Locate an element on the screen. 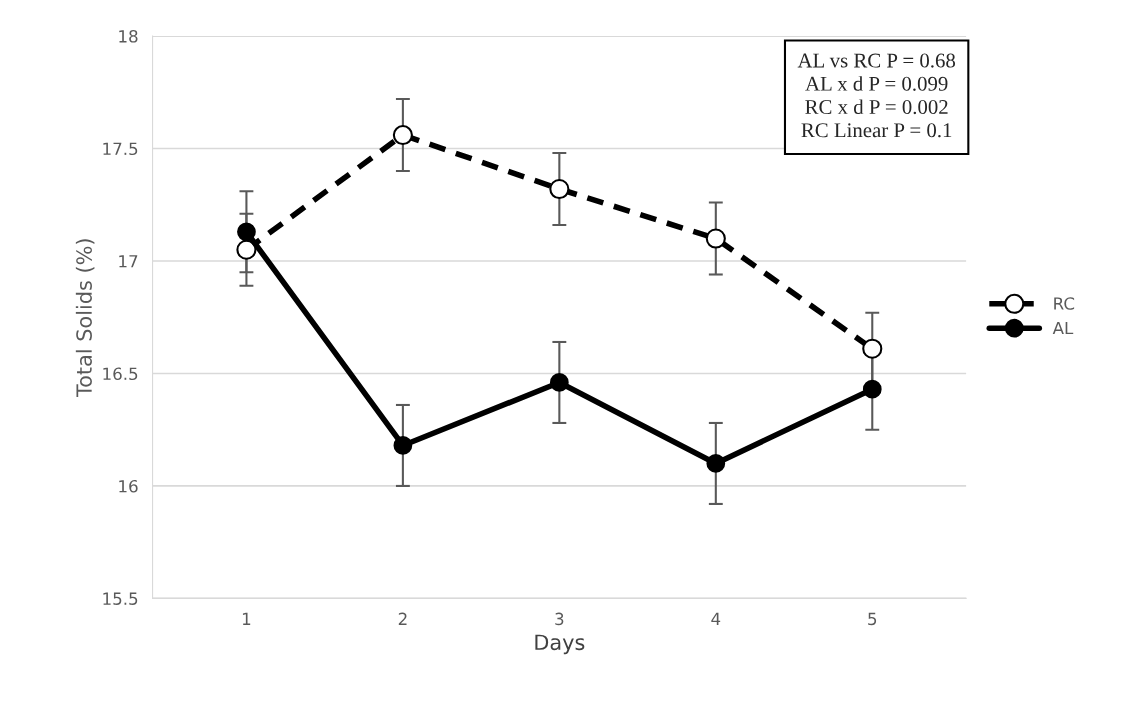  annotation: RC Linear P = 0.1 is located at coordinates (876, 130).